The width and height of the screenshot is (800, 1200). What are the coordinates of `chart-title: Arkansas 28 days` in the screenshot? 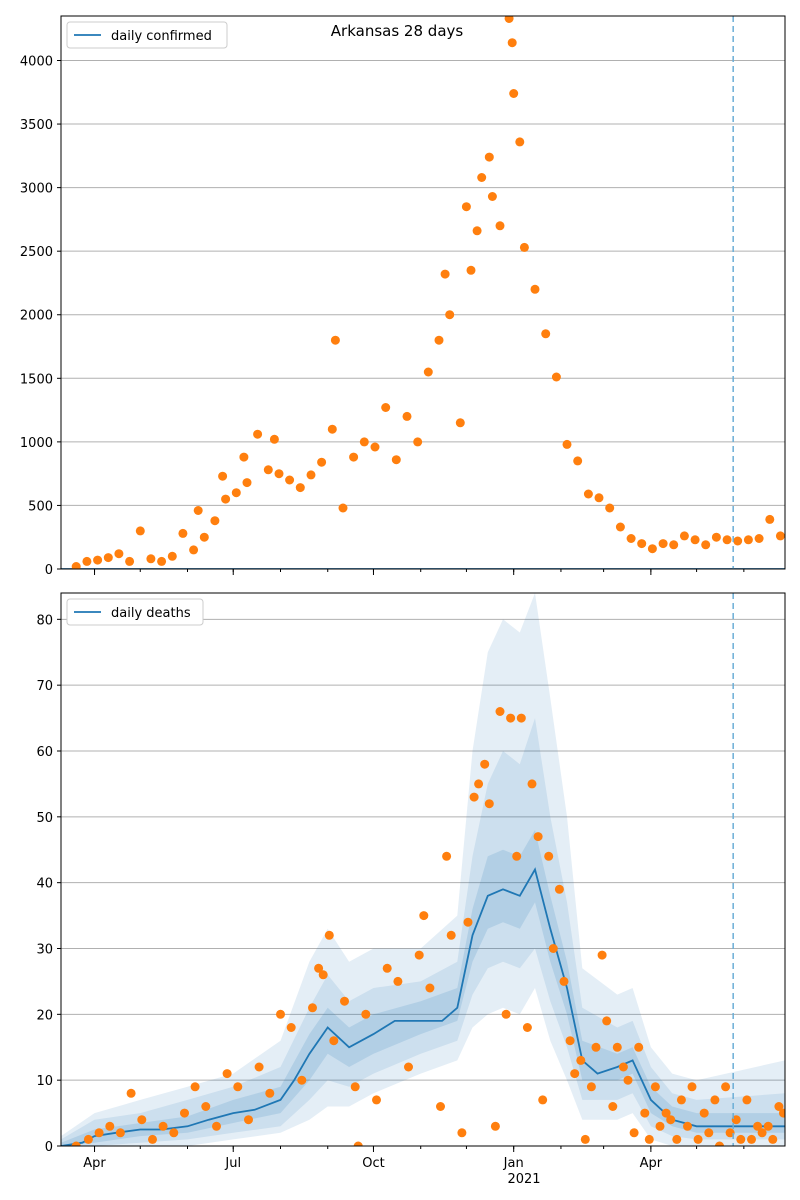 It's located at (397, 31).